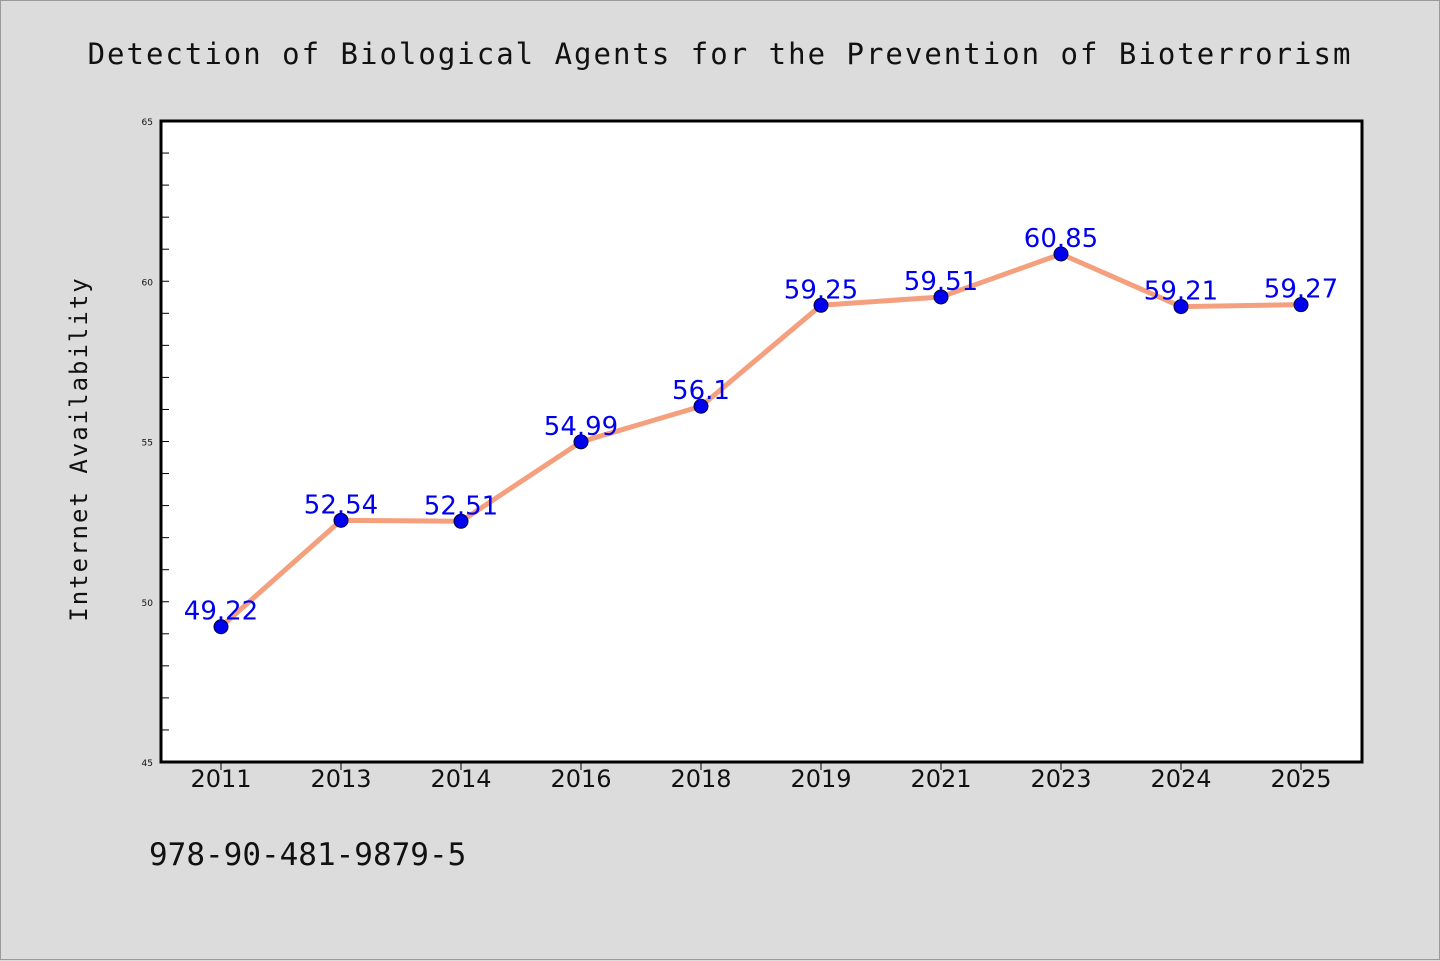 This screenshot has height=961, width=1440. What do you see at coordinates (700, 779) in the screenshot?
I see `x-tick-label: 2018` at bounding box center [700, 779].